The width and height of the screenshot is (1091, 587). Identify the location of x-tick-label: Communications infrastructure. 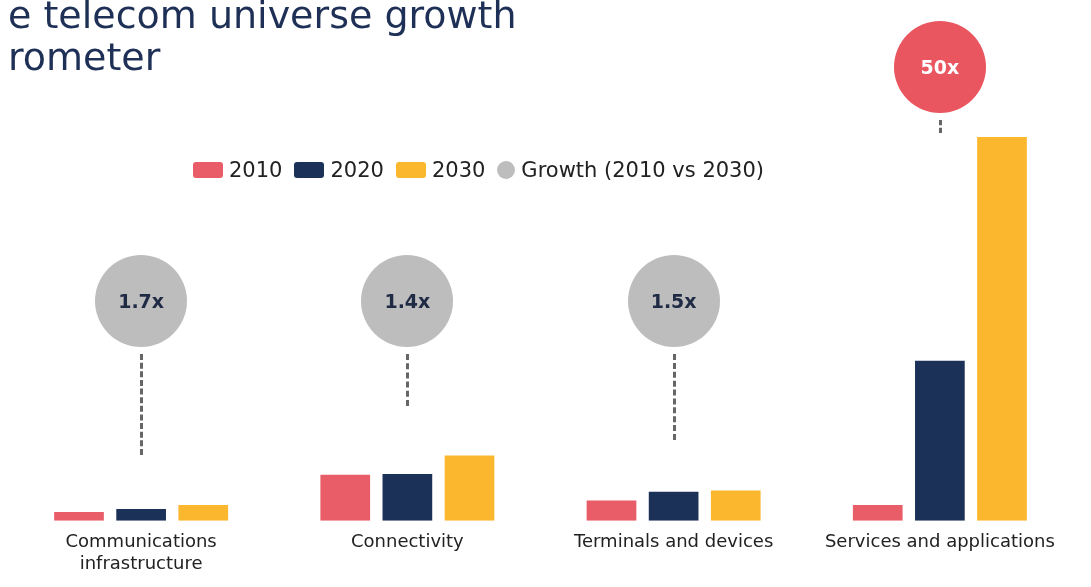
(141, 551).